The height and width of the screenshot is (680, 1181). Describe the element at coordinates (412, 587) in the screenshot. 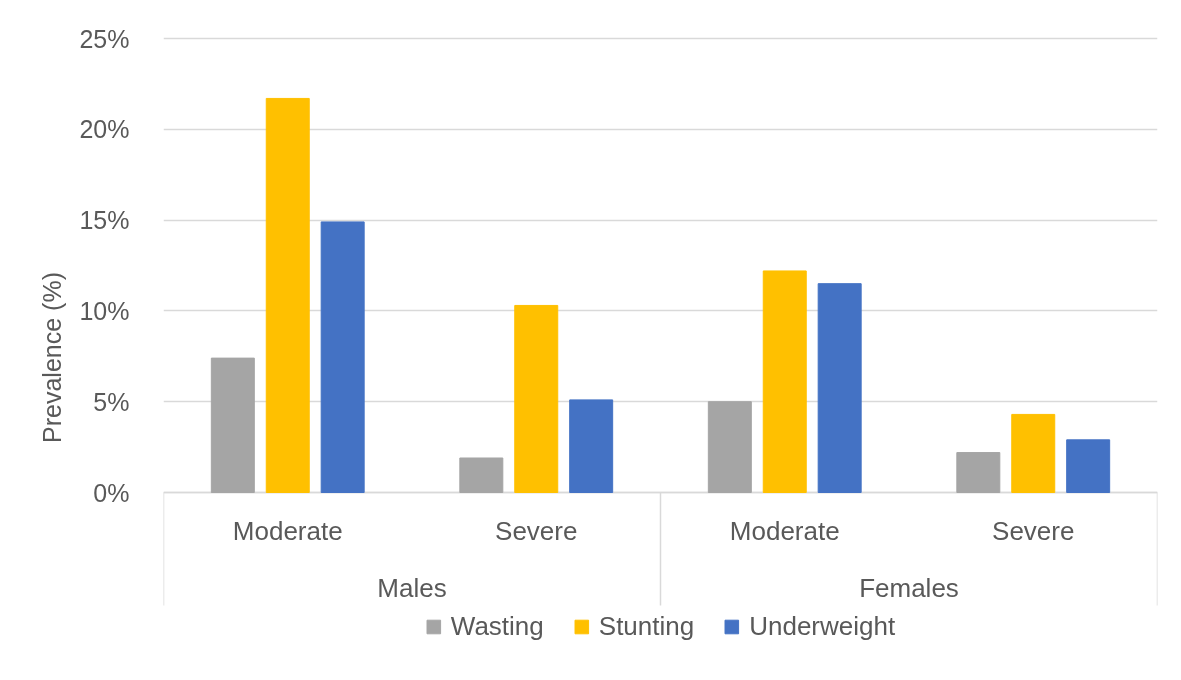

I see `text: Males` at that location.